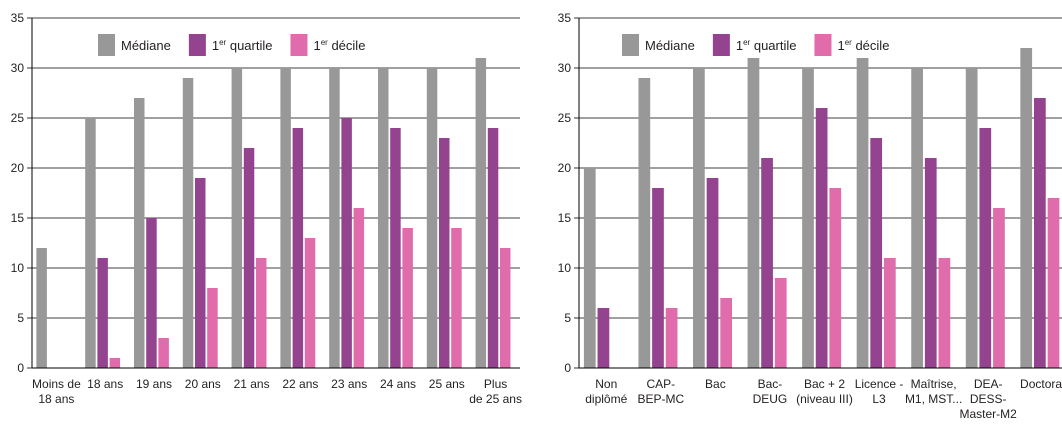  I want to click on x-tick-label: Non diplômé, so click(606, 391).